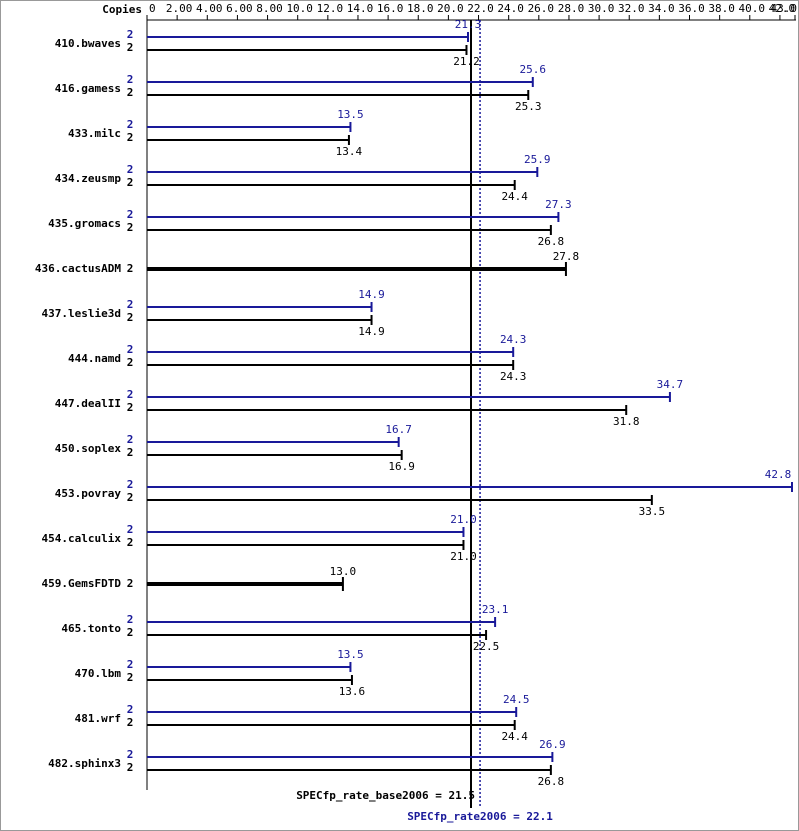  What do you see at coordinates (239, 8) in the screenshot?
I see `x-tick-label: 6.00` at bounding box center [239, 8].